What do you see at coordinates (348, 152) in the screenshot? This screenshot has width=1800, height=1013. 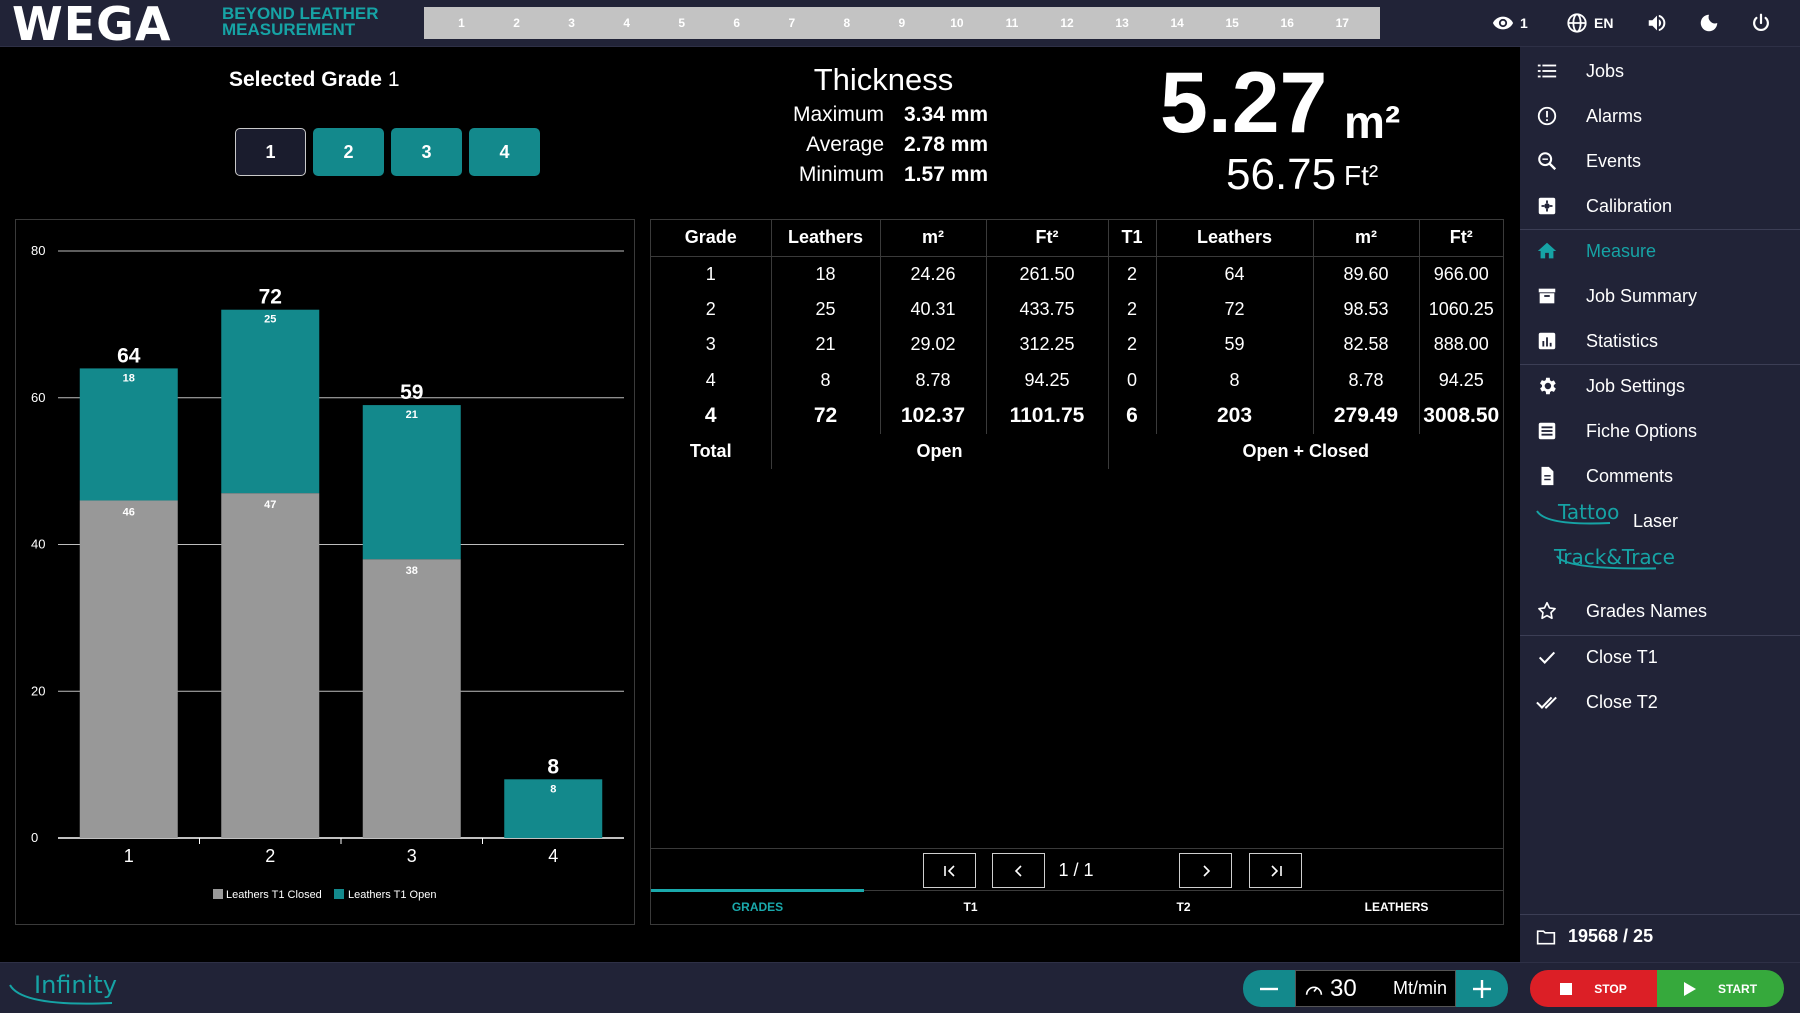 I see `grade-button-2: 2` at bounding box center [348, 152].